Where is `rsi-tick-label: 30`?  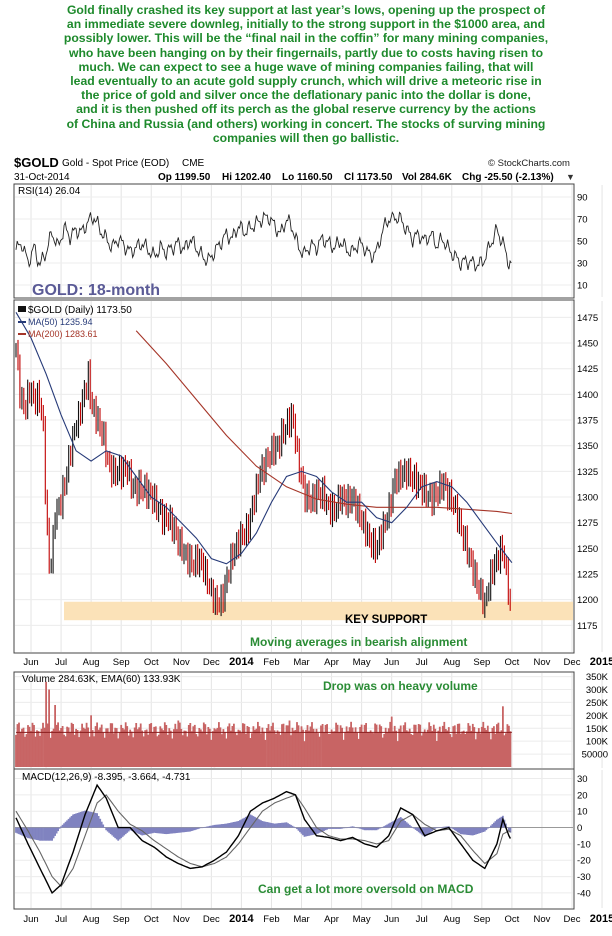
rsi-tick-label: 30 is located at coordinates (582, 264).